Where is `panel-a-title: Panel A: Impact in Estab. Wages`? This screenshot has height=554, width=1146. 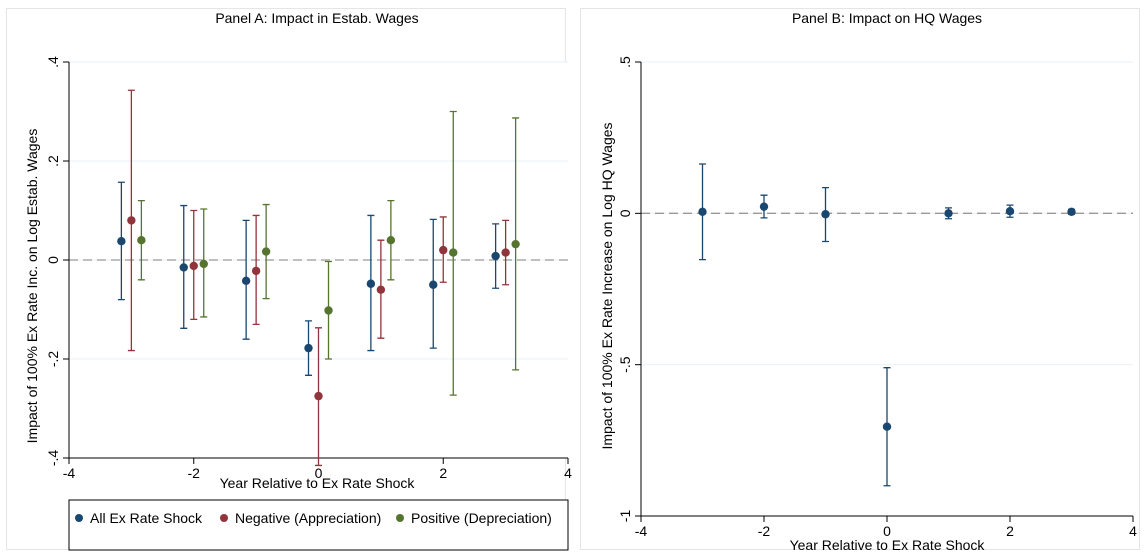 panel-a-title: Panel A: Impact in Estab. Wages is located at coordinates (316, 18).